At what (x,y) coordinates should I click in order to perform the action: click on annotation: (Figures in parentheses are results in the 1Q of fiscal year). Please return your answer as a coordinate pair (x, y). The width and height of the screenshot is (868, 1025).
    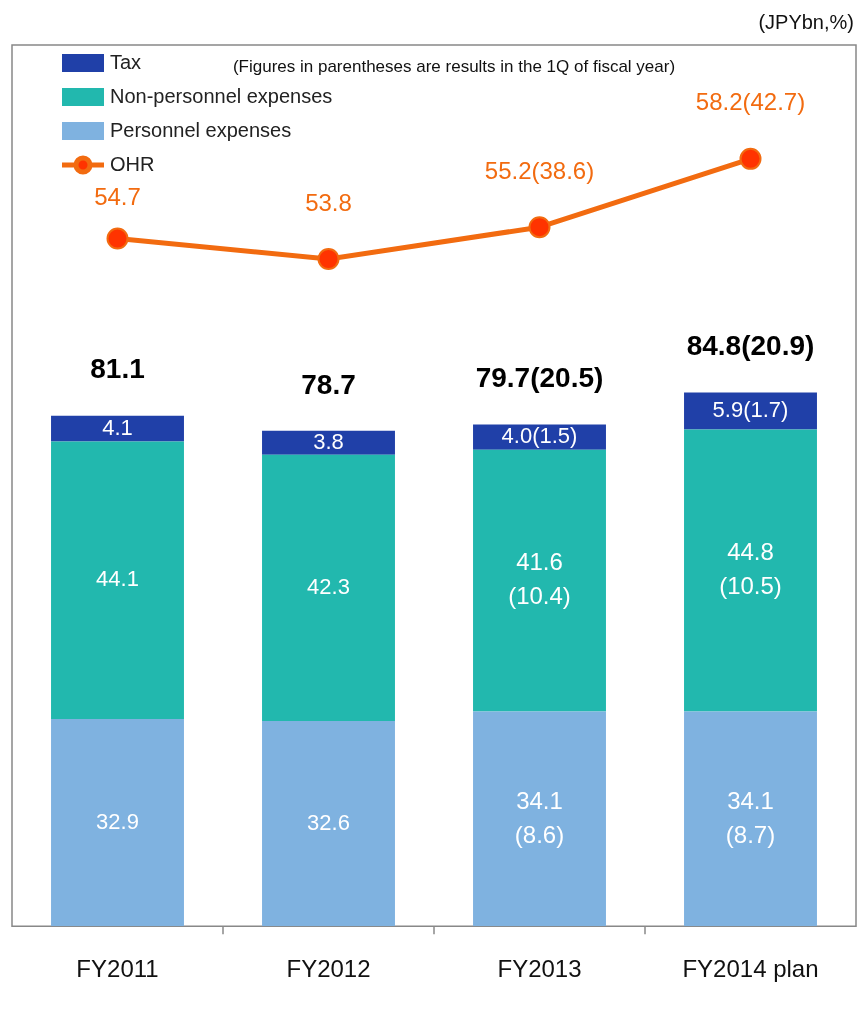
    Looking at the image, I should click on (454, 66).